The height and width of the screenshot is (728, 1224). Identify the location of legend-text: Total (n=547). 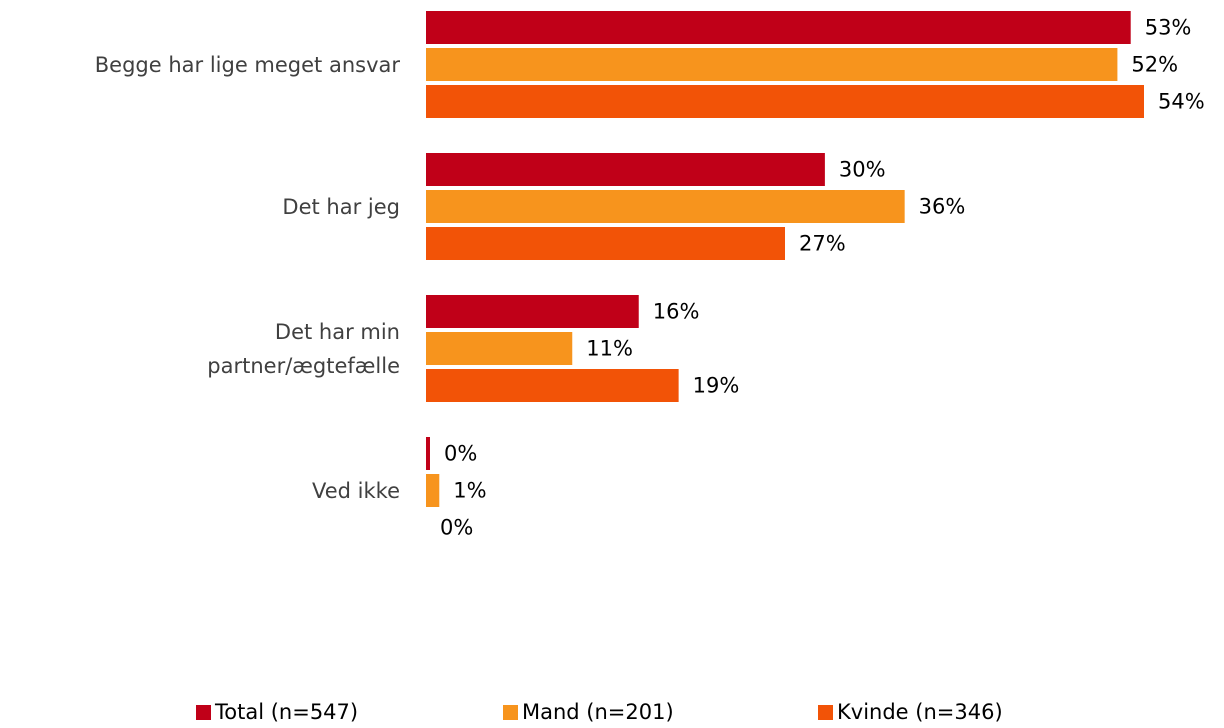
(287, 712).